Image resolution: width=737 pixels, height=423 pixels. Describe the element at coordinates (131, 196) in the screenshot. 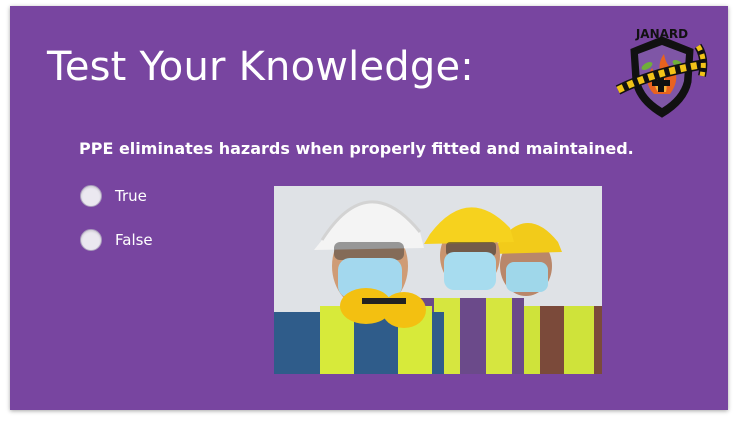

I see `answer-label-true: True` at that location.